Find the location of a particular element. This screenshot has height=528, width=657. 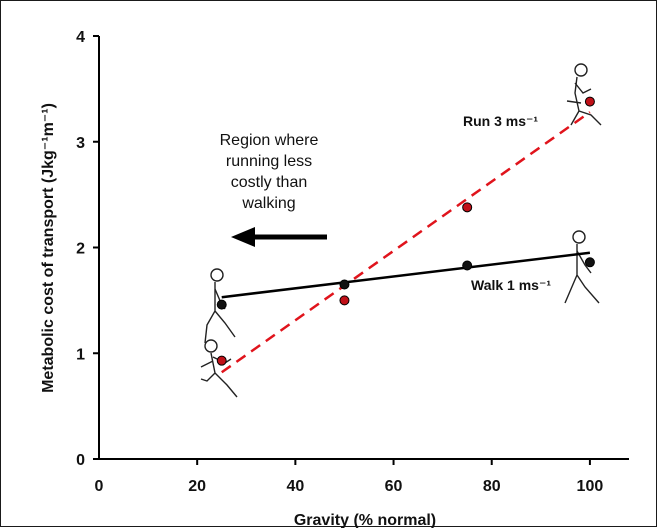

annotation-line-1: Region where is located at coordinates (269, 140).